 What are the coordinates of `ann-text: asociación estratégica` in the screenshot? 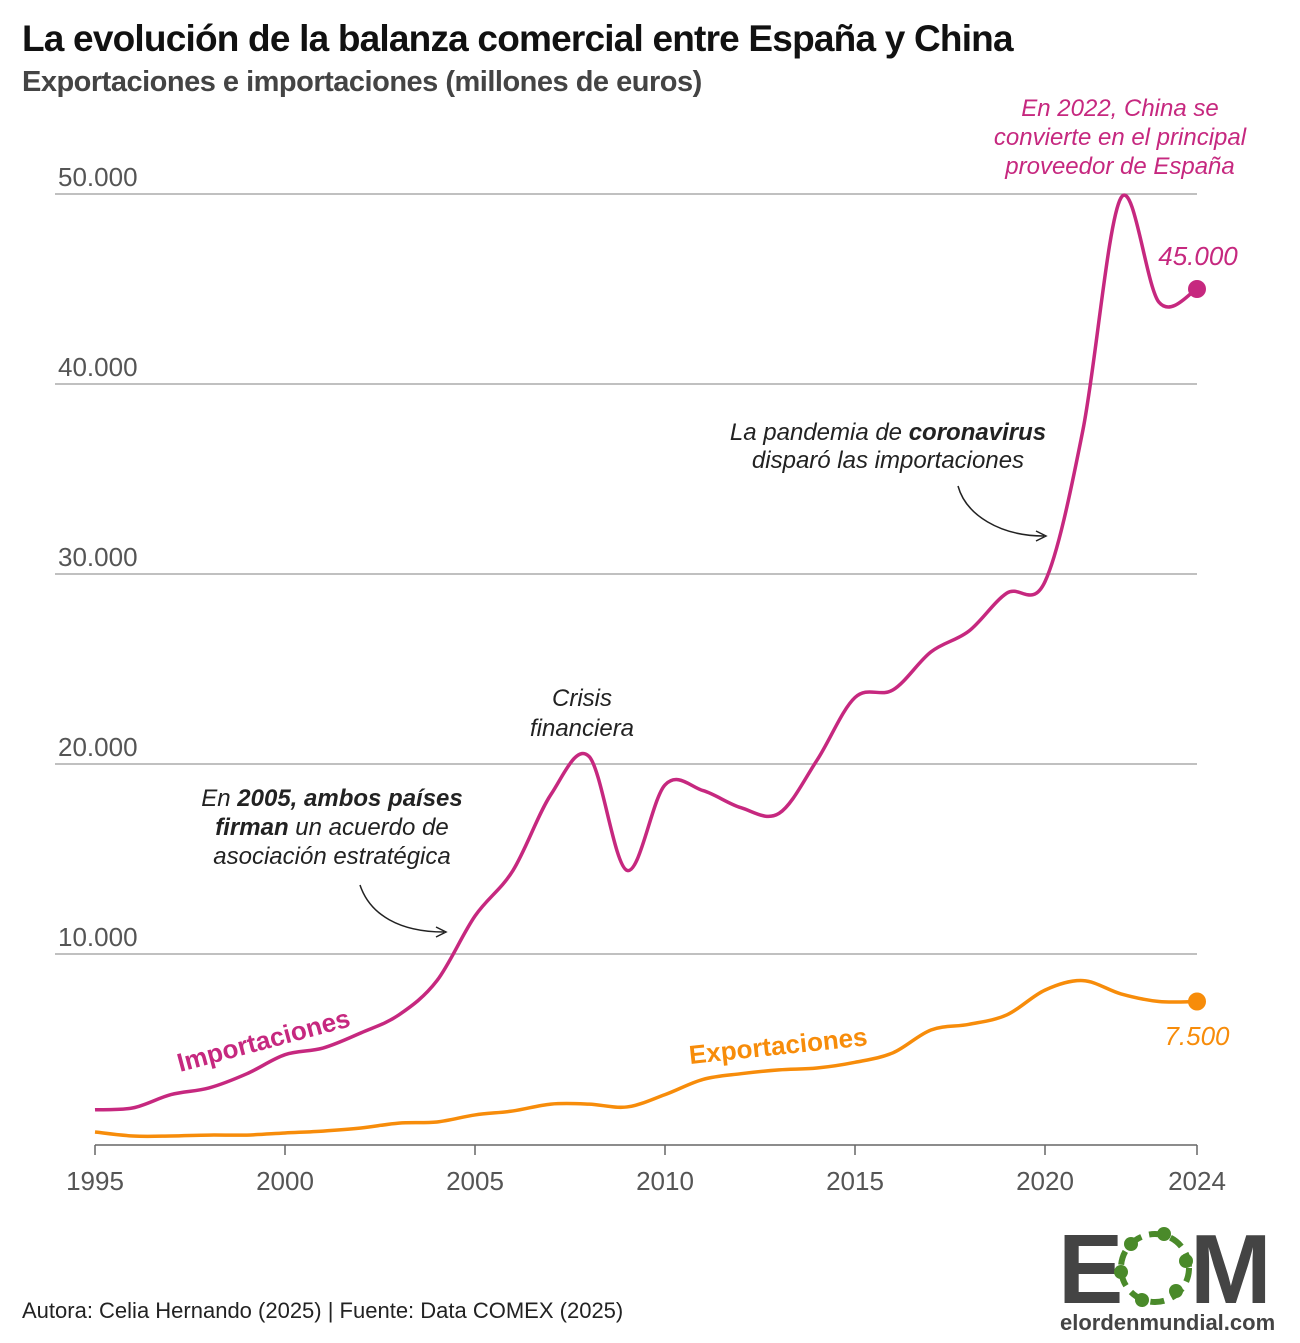 It's located at (331, 856).